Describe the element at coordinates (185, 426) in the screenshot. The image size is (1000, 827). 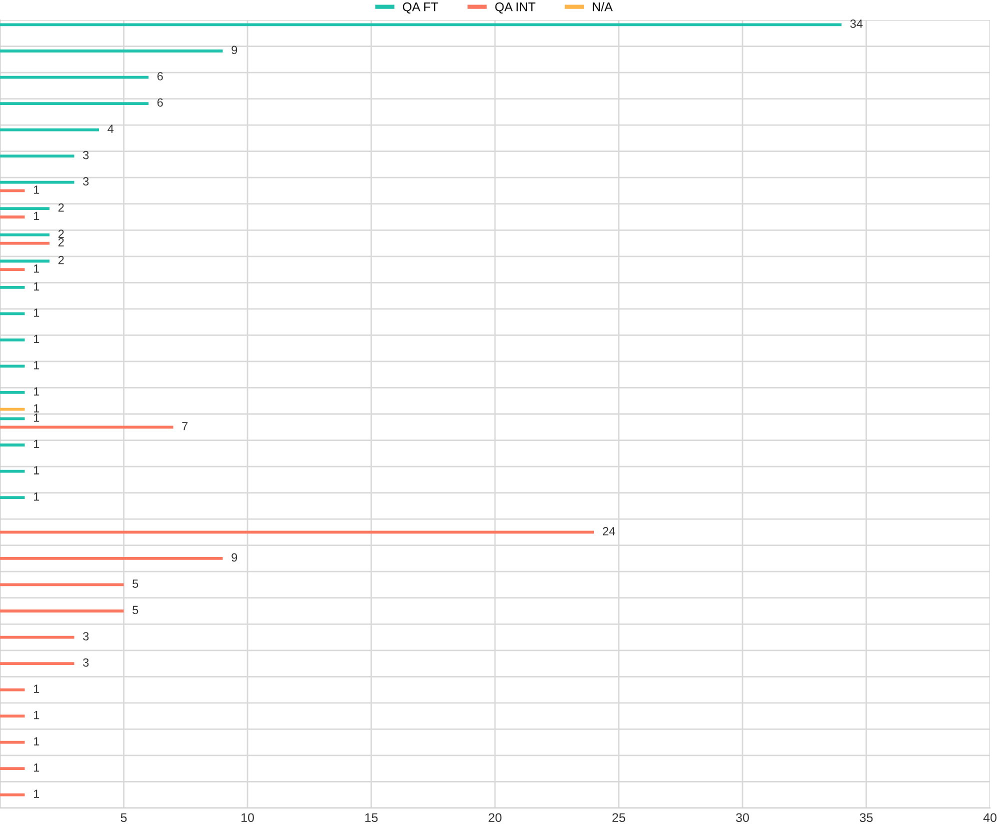
I see `data-label: 7` at that location.